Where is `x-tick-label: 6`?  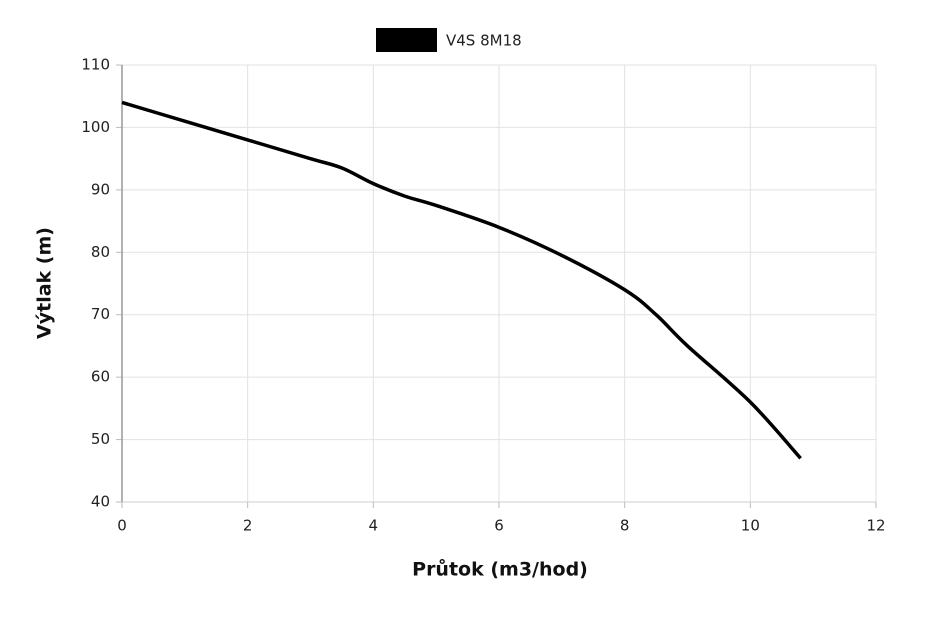
x-tick-label: 6 is located at coordinates (499, 526).